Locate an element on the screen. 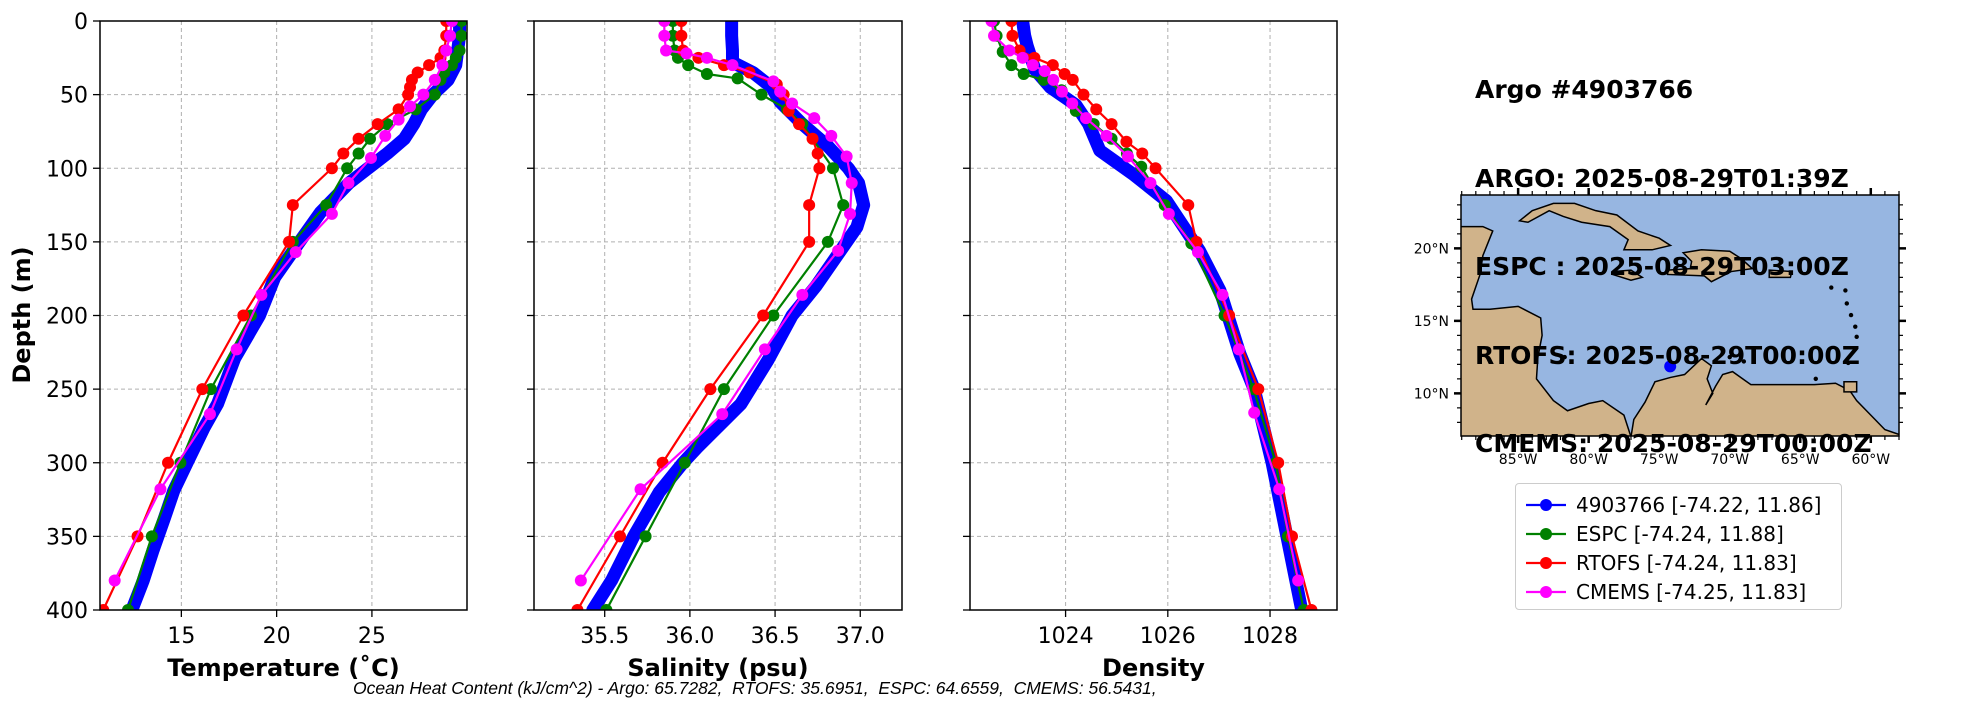 The width and height of the screenshot is (1967, 712). land-southamerica is located at coordinates (1764, 396).